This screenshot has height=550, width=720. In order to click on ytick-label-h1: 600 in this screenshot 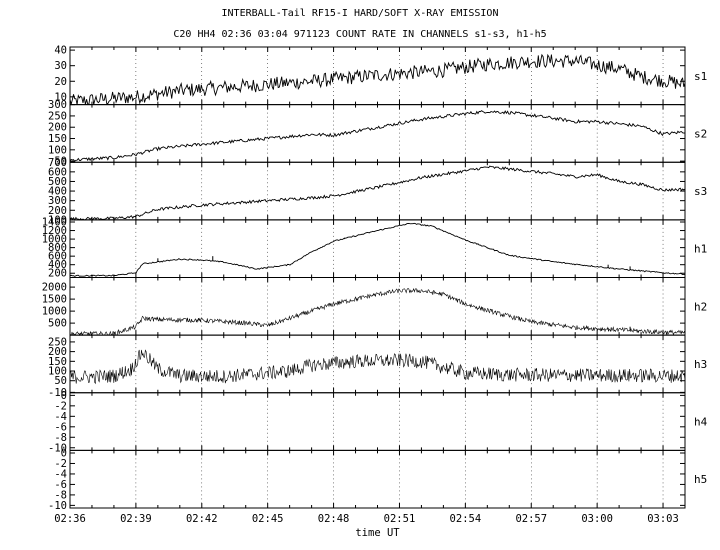, I will do `click(57, 257)`.